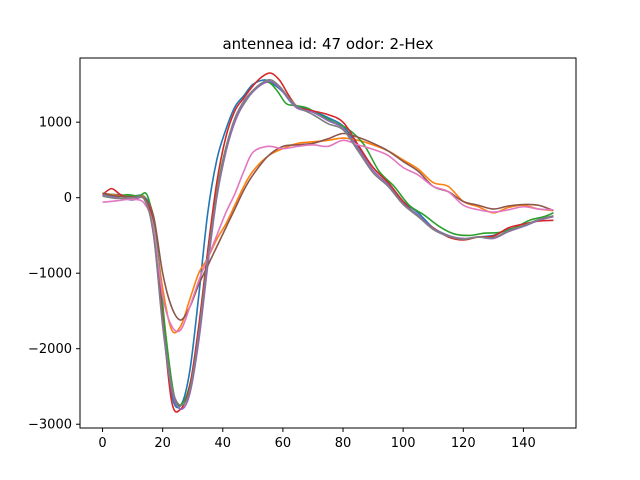 The width and height of the screenshot is (640, 480). Describe the element at coordinates (50, 274) in the screenshot. I see `y-tick-label: −1000` at that location.